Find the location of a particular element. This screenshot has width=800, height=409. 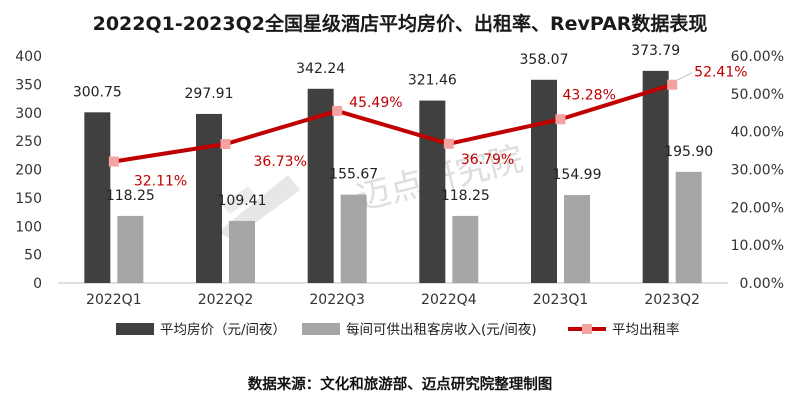

data-label-revpar: 109.41 is located at coordinates (242, 201).